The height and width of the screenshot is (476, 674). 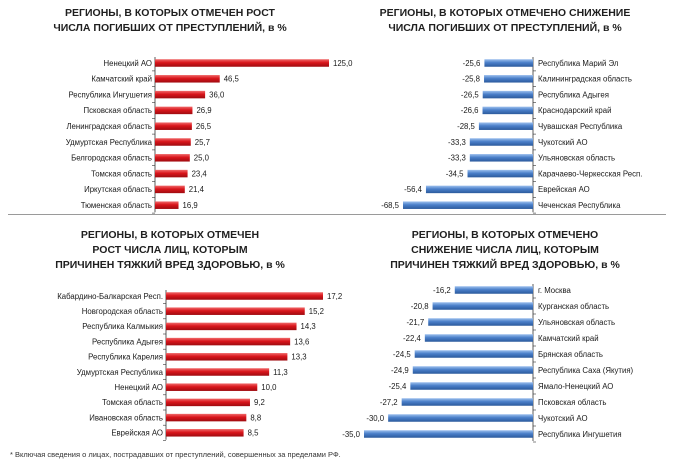 I want to click on category-label: Республика Марий Эл, so click(x=578, y=63).